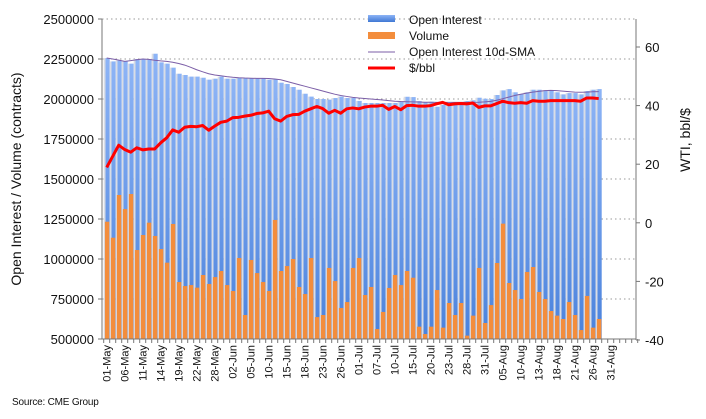  What do you see at coordinates (445, 20) in the screenshot?
I see `legend-label-open-interest: Open Interest` at bounding box center [445, 20].